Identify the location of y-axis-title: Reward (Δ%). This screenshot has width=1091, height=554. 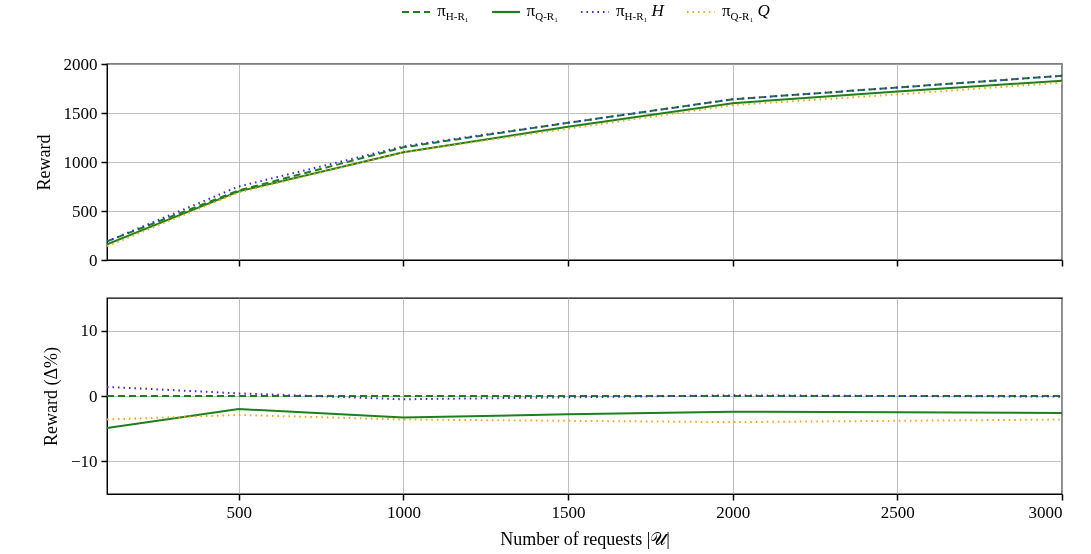
(51, 396).